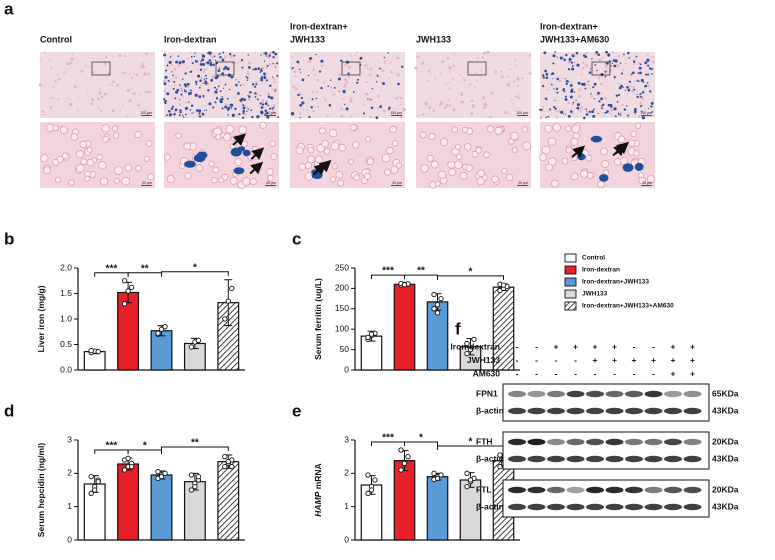 This screenshot has width=775, height=560. Describe the element at coordinates (421, 443) in the screenshot. I see `significance-bracket` at that location.